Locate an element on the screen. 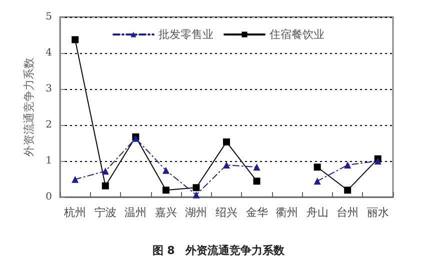  y-axis-title: 外资流通竞争力系数 is located at coordinates (29, 107).